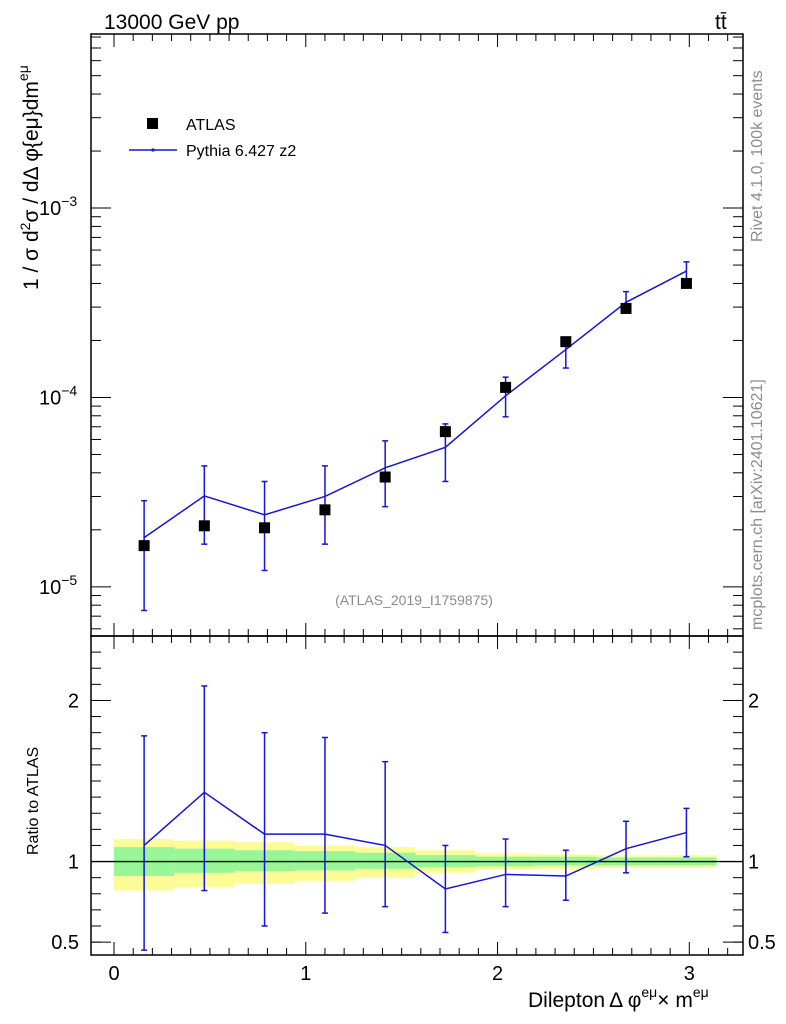 The width and height of the screenshot is (786, 1024). What do you see at coordinates (152, 123) in the screenshot?
I see `legend-atlas-marker` at bounding box center [152, 123].